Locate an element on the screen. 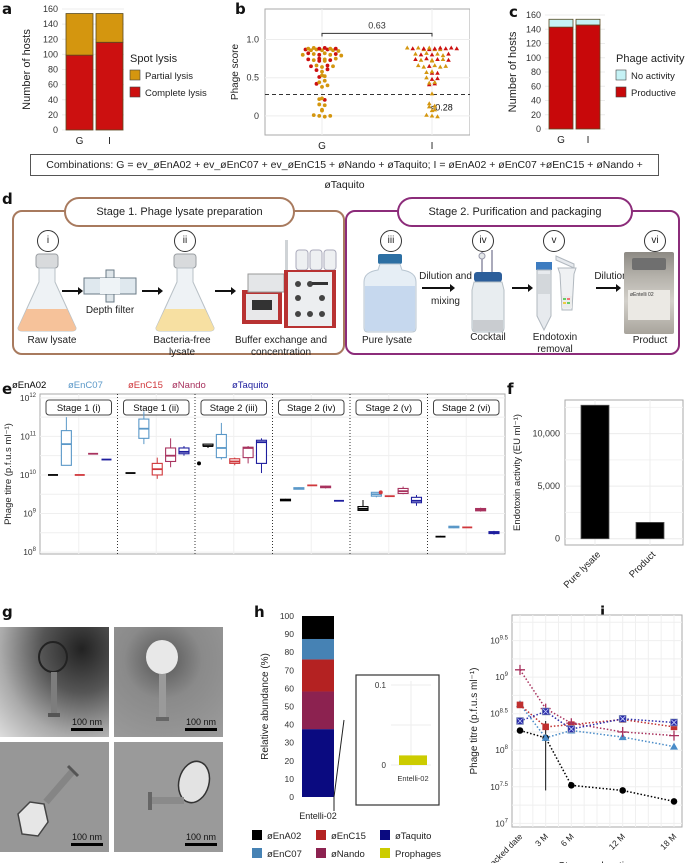  bacteria-free-flask-icon is located at coordinates (185, 292).